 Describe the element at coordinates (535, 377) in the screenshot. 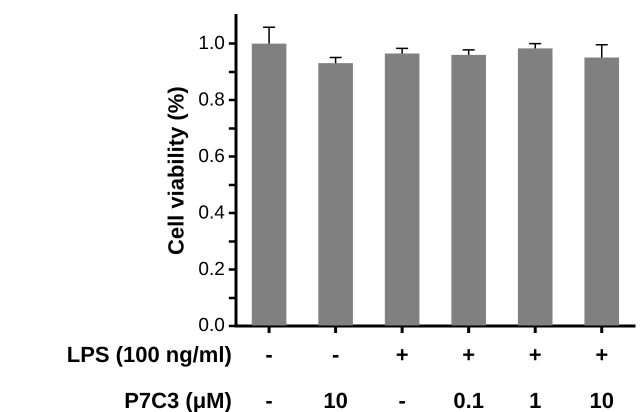

I see `x-tick-label: + 1` at that location.